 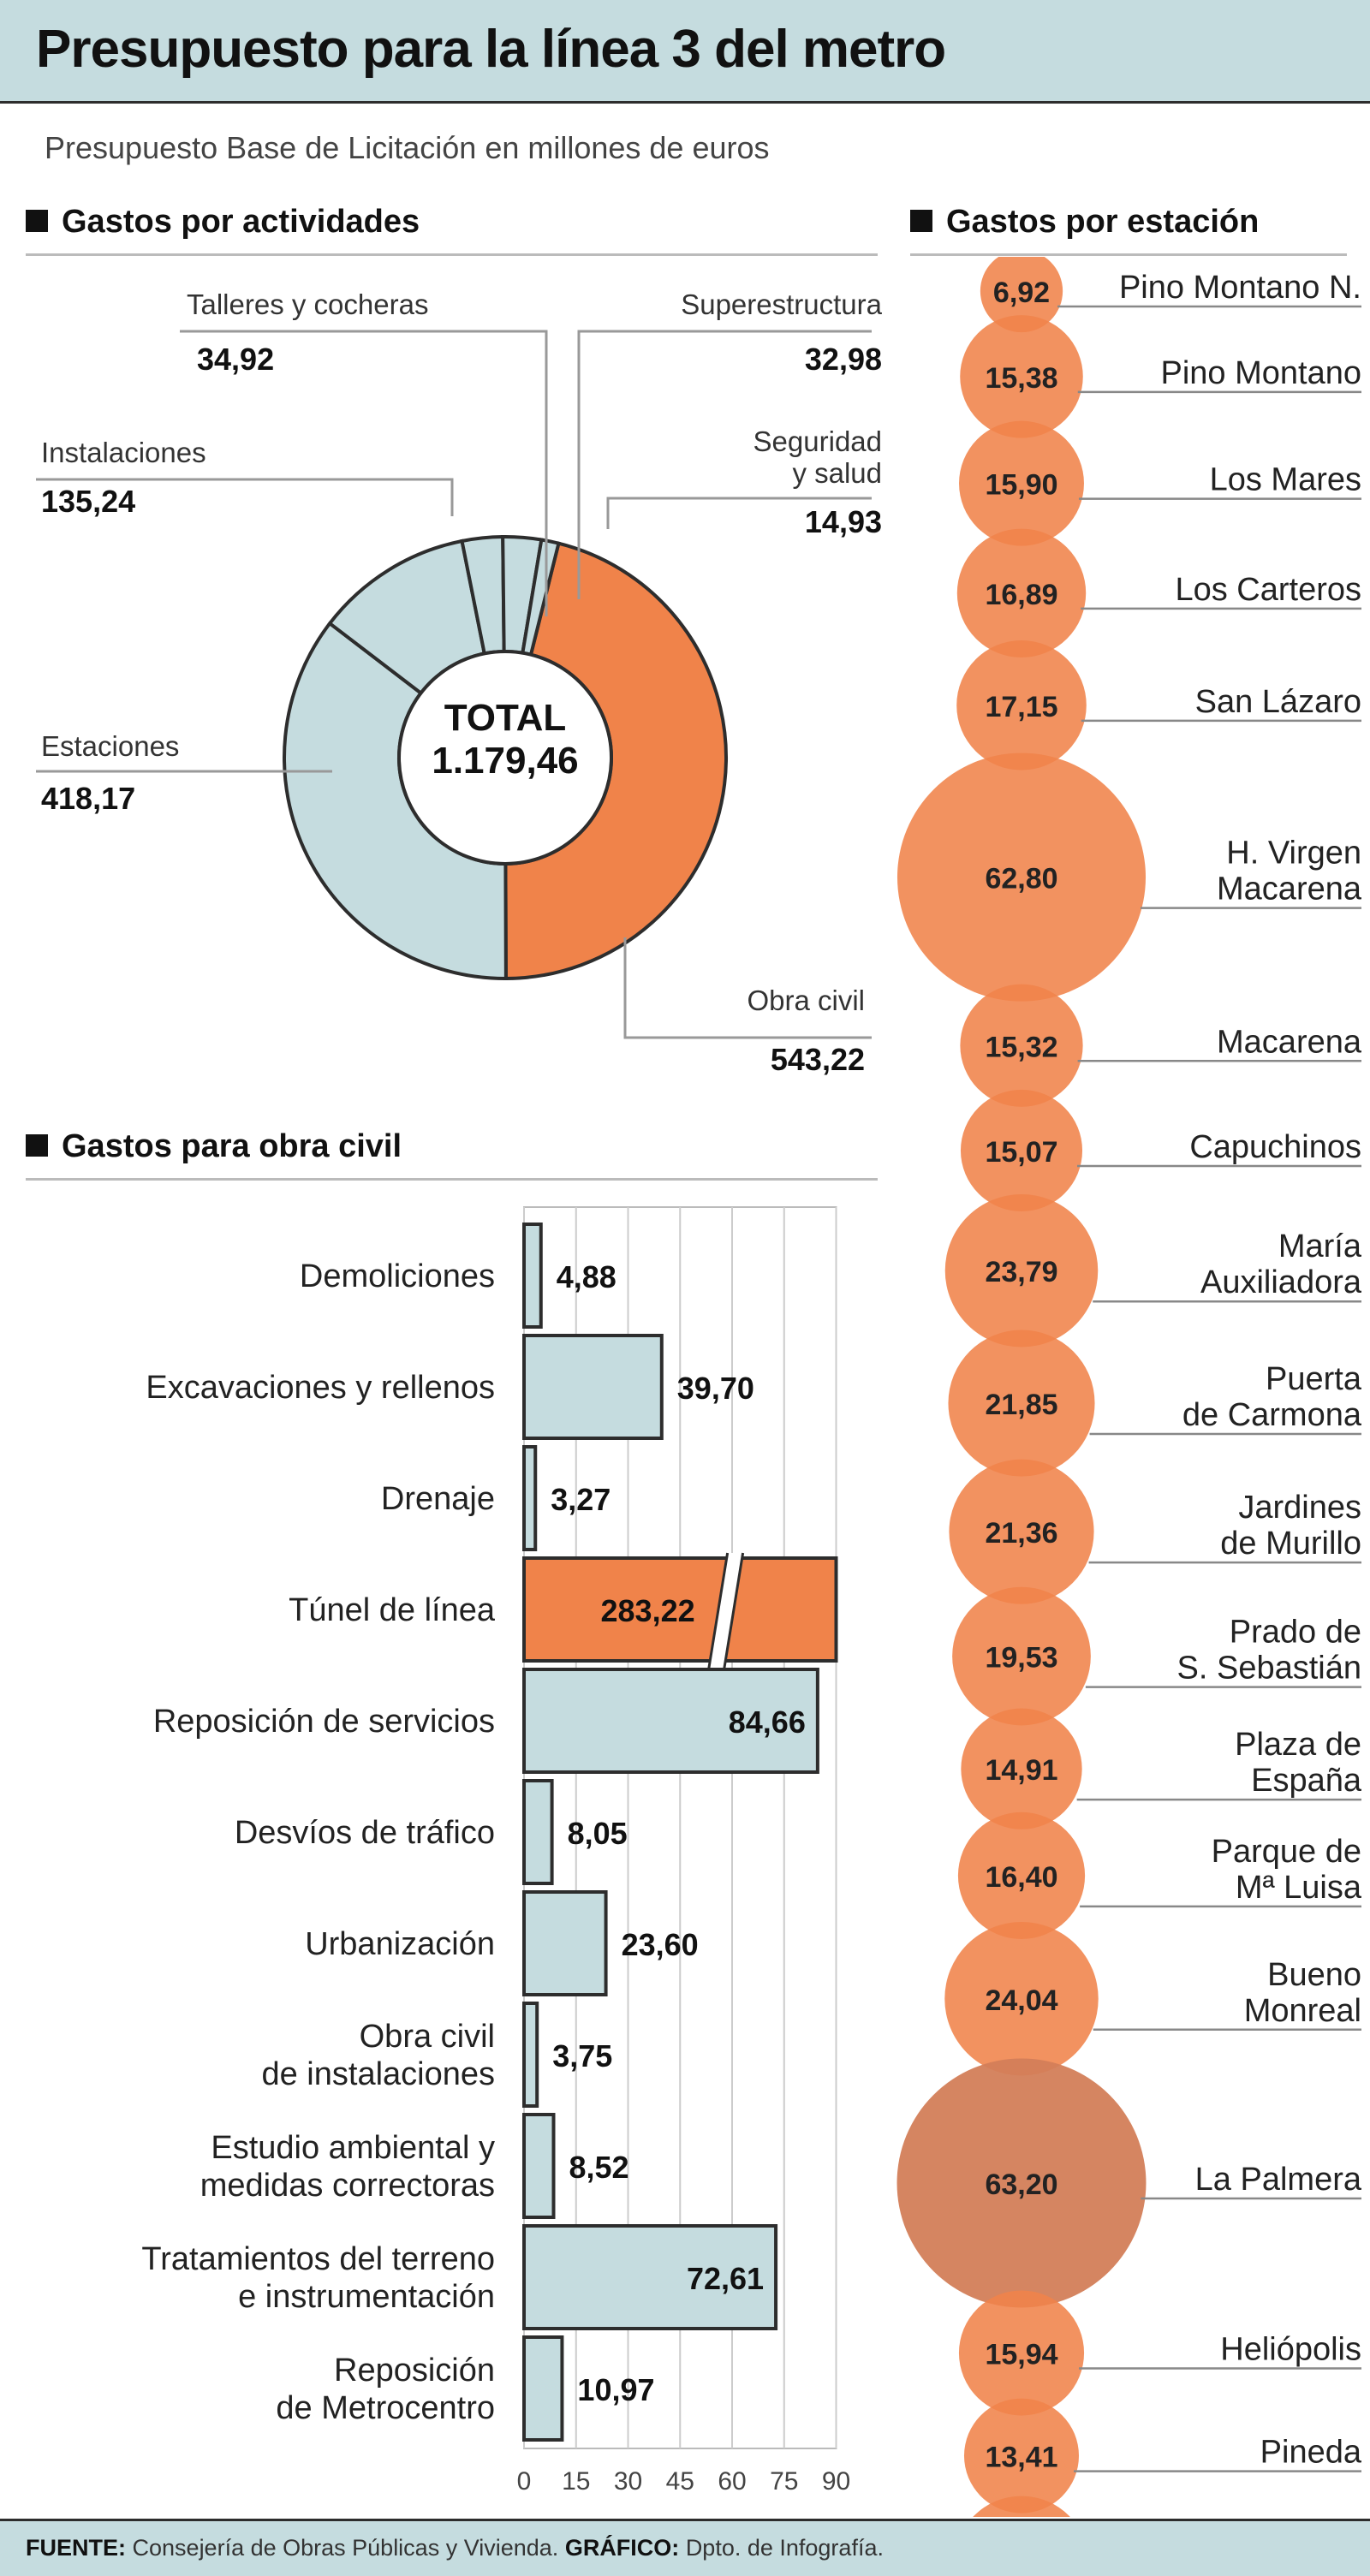 I want to click on bar-tick-label: 0, so click(x=524, y=2481).